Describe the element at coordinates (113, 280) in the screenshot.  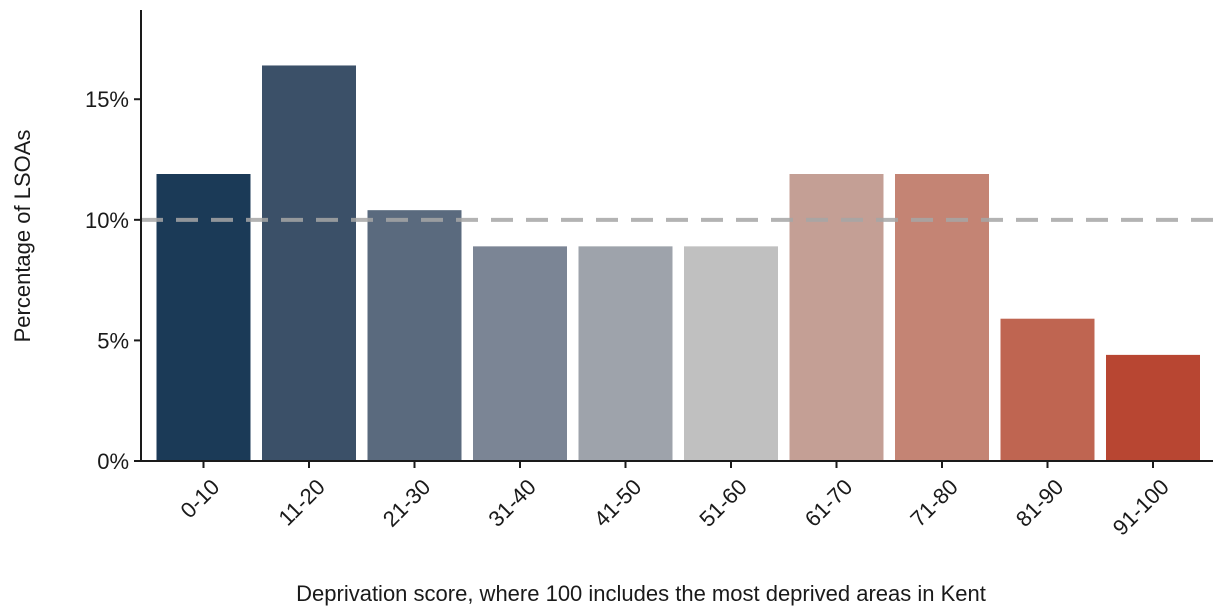
I see `y-ticks-group: 0% 5% 10% 15%` at that location.